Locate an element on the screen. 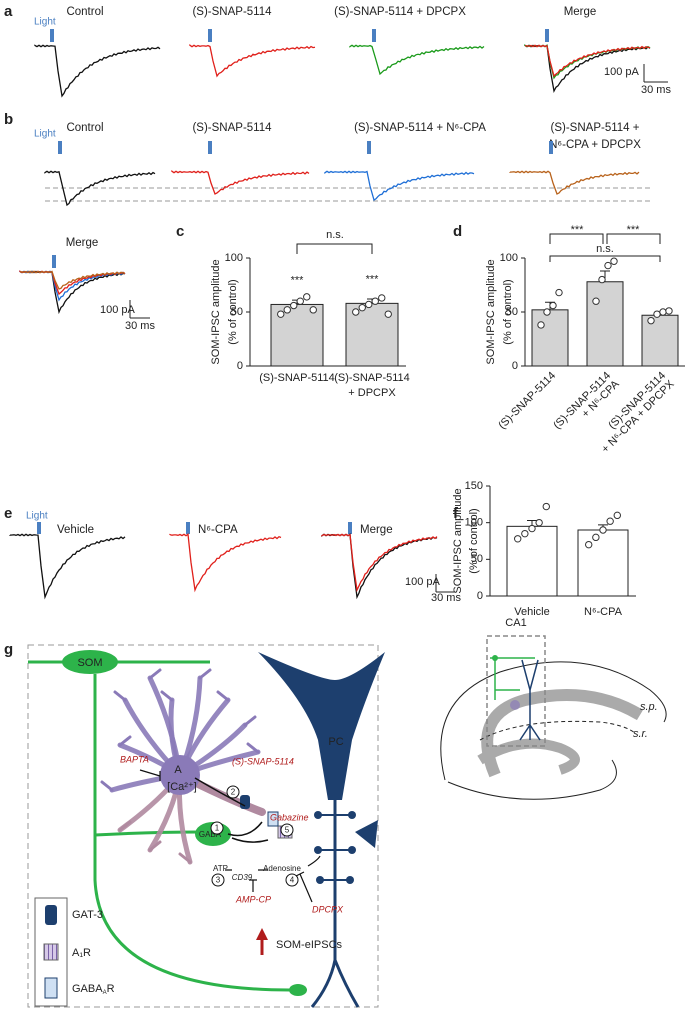  inset-title: CA1 is located at coordinates (515, 623).